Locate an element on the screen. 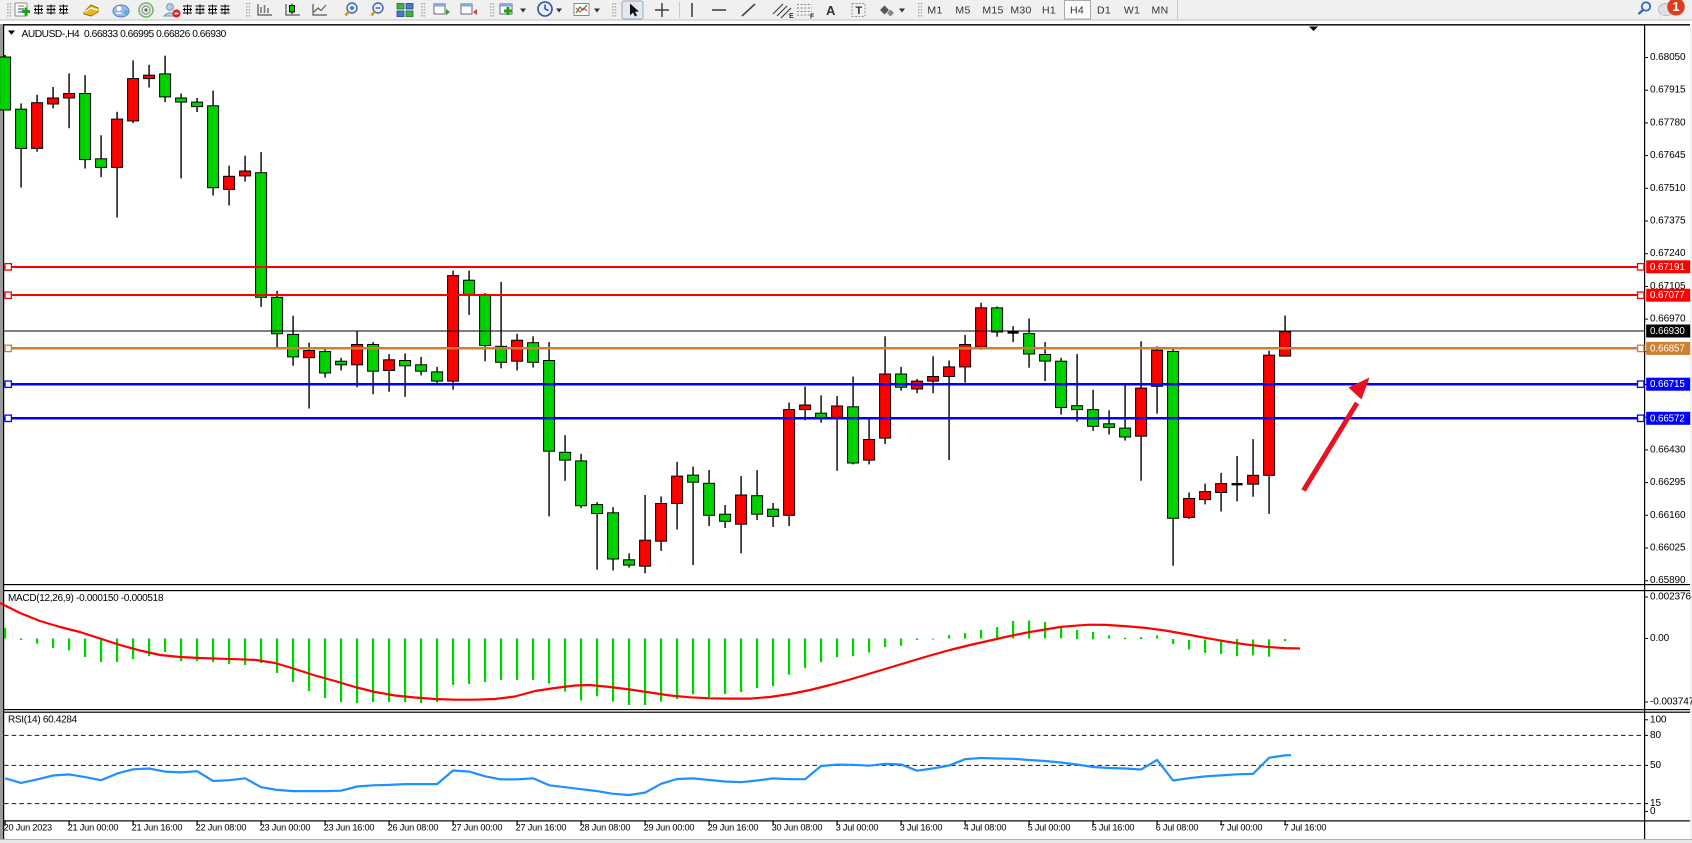 The image size is (1692, 843). svg-text: M1 is located at coordinates (934, 11).